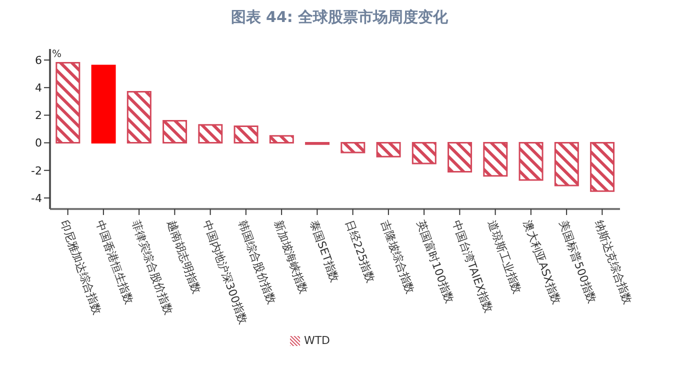 This screenshot has width=679, height=366. What do you see at coordinates (38, 88) in the screenshot?
I see `y-tick-label: 4` at bounding box center [38, 88].